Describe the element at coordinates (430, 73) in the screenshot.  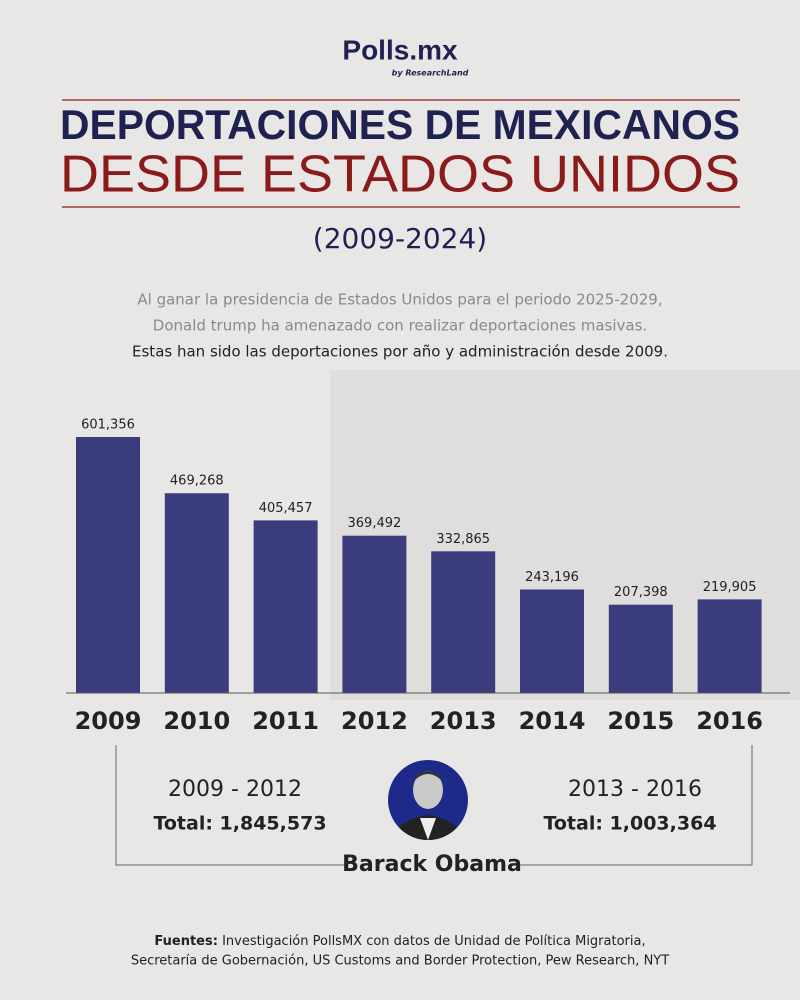
I see `logo-tagline: by ResearchLand` at that location.